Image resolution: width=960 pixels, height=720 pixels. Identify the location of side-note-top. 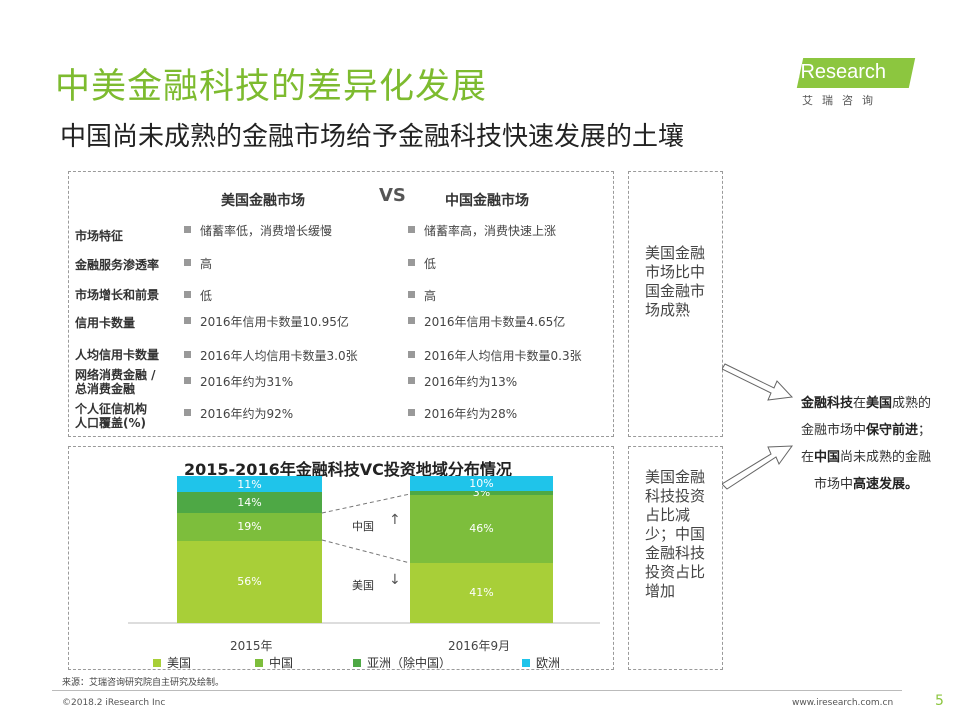
(675, 304).